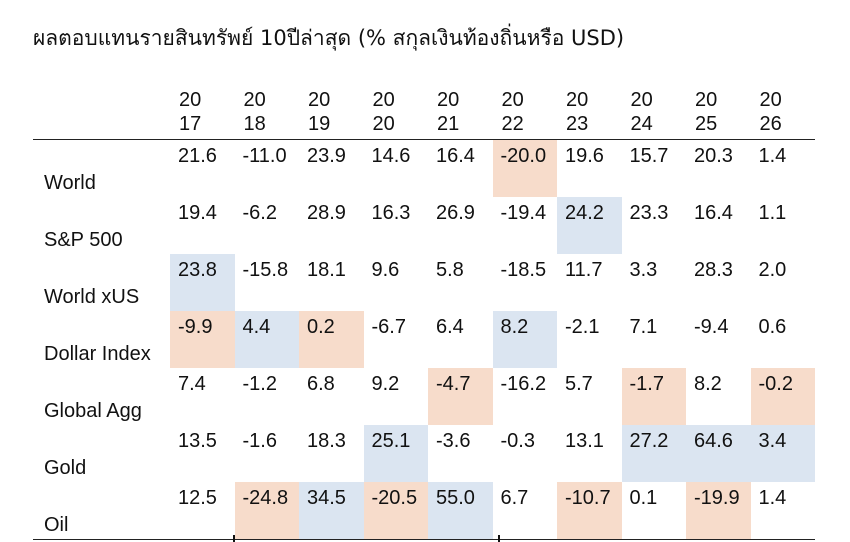 Image resolution: width=850 pixels, height=542 pixels. Describe the element at coordinates (267, 396) in the screenshot. I see `value-cell: -1.2` at that location.